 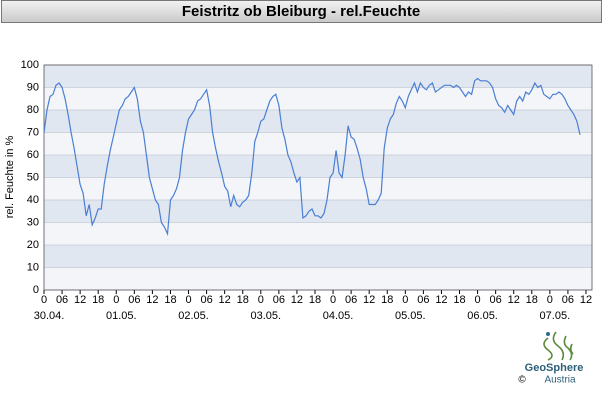 I want to click on y-tick-label: 0, so click(x=36, y=290).